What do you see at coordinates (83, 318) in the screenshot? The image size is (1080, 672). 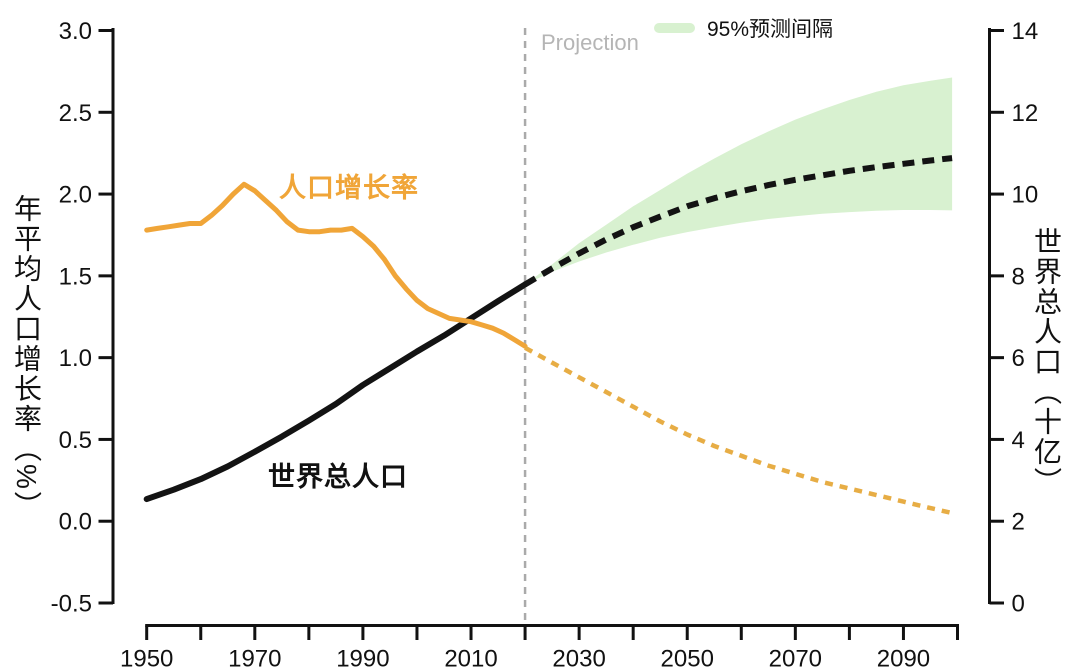 I see `left-y-axis: 3.0 2.5 2.0 1.5 1.0 0.5 0.0 -0.5` at bounding box center [83, 318].